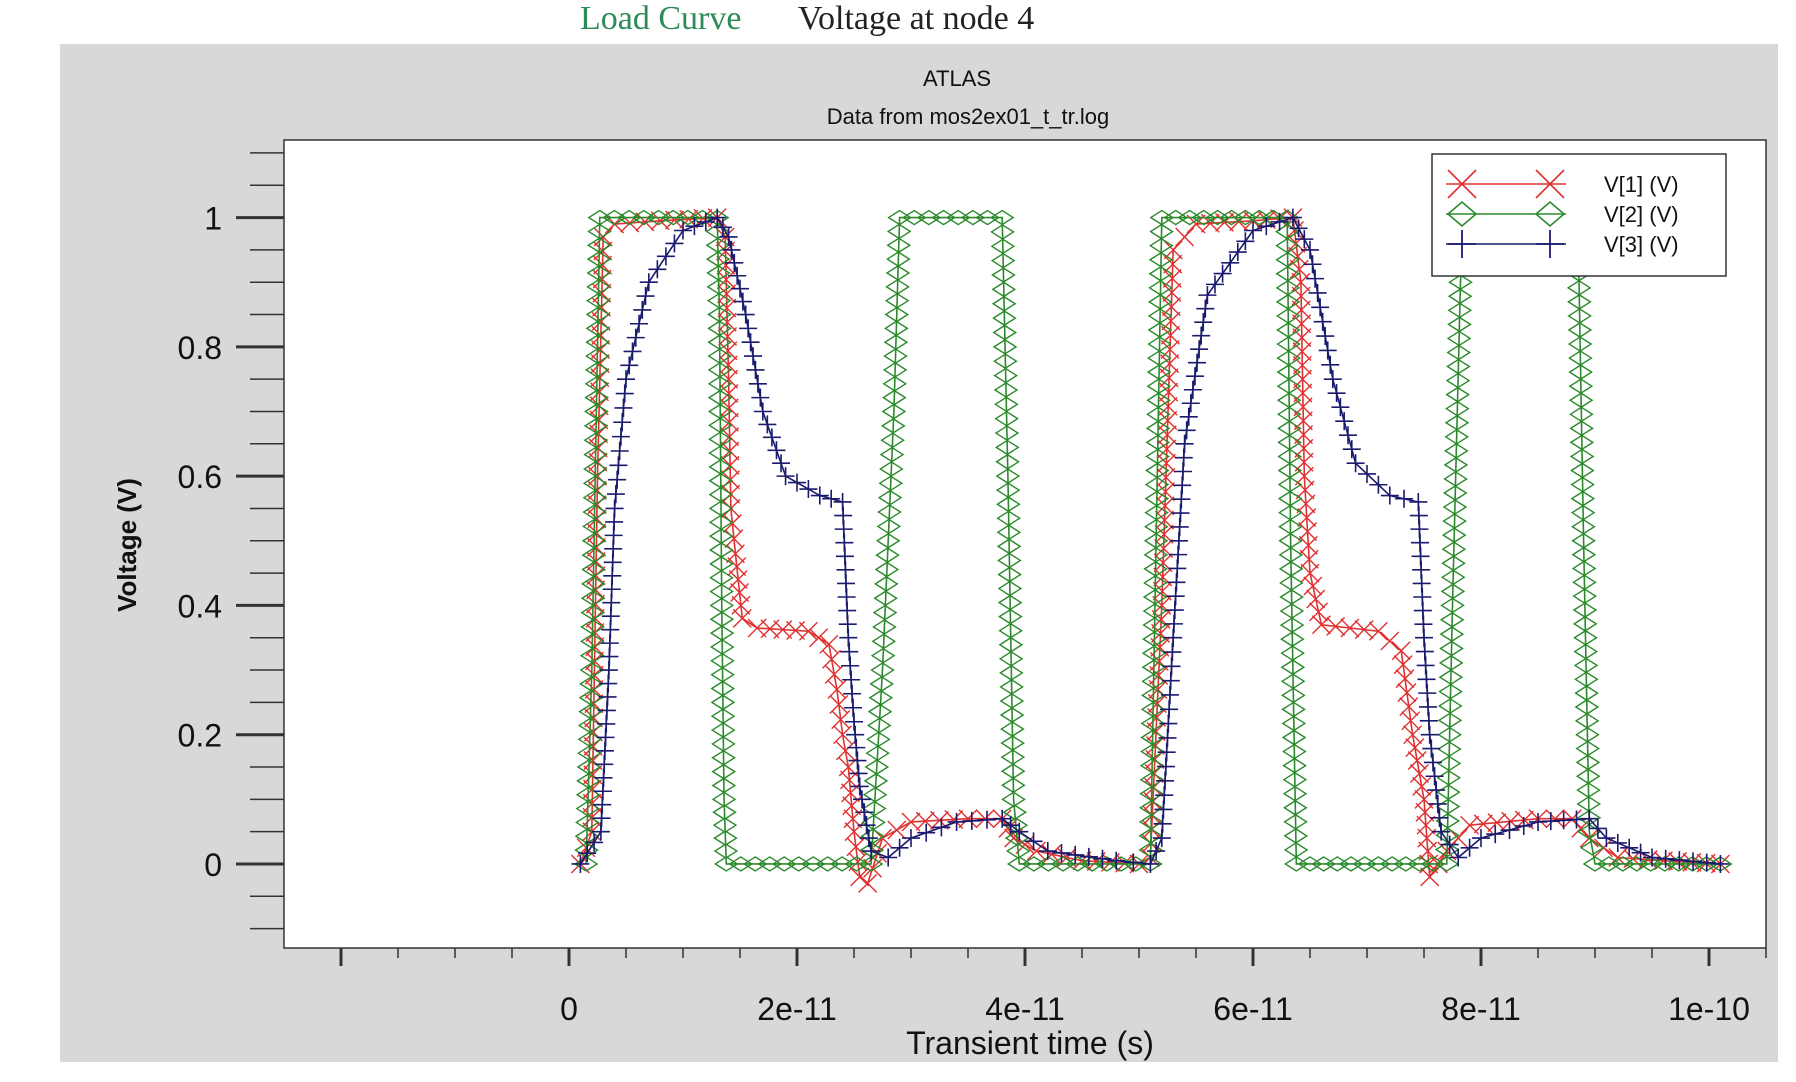  What do you see at coordinates (1024, 1009) in the screenshot?
I see `x-tick-label: 4e-11` at bounding box center [1024, 1009].